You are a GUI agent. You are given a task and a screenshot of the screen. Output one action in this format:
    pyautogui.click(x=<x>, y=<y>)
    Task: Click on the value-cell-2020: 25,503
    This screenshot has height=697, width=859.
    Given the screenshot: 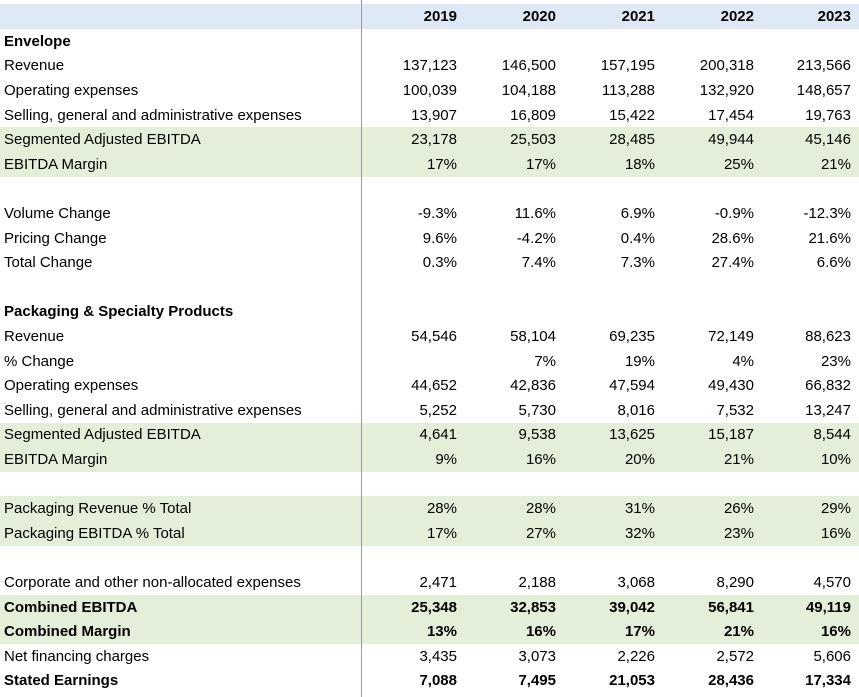 What is the action you would take?
    pyautogui.click(x=533, y=140)
    